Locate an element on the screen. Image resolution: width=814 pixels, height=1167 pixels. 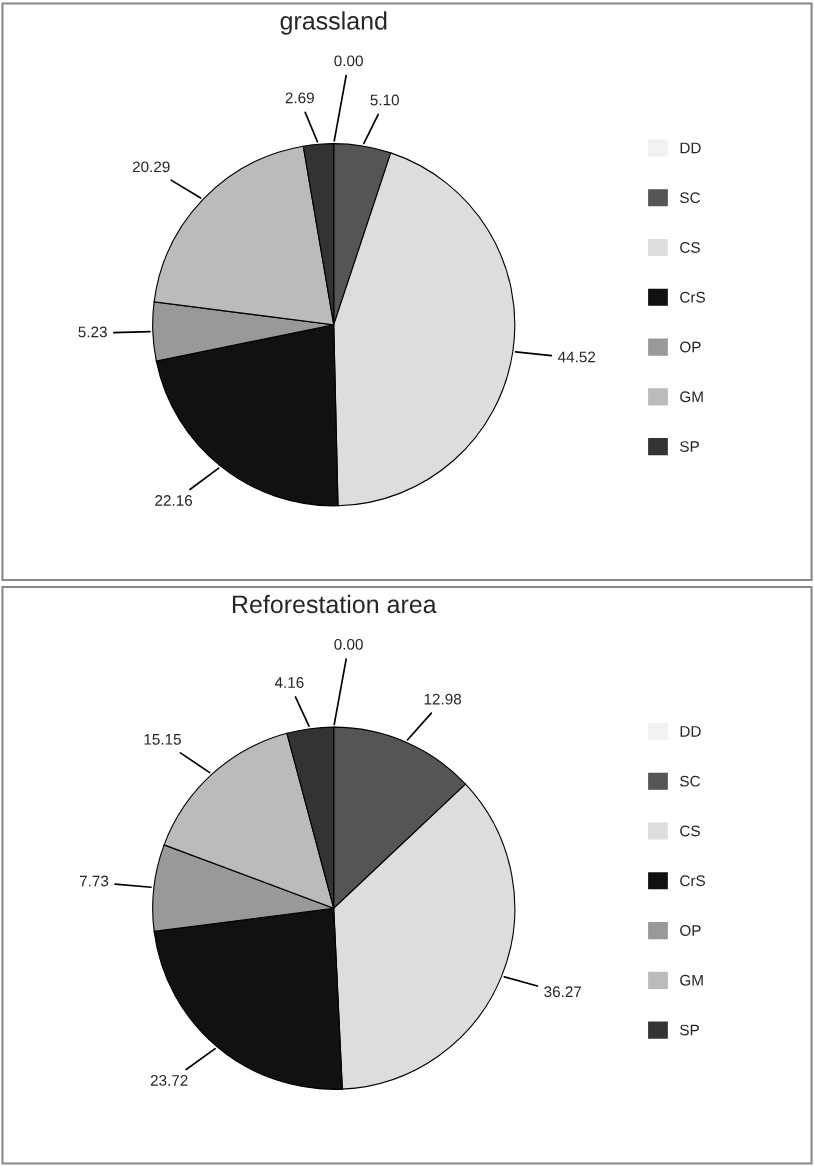
data-label: 20.29 is located at coordinates (151, 167).